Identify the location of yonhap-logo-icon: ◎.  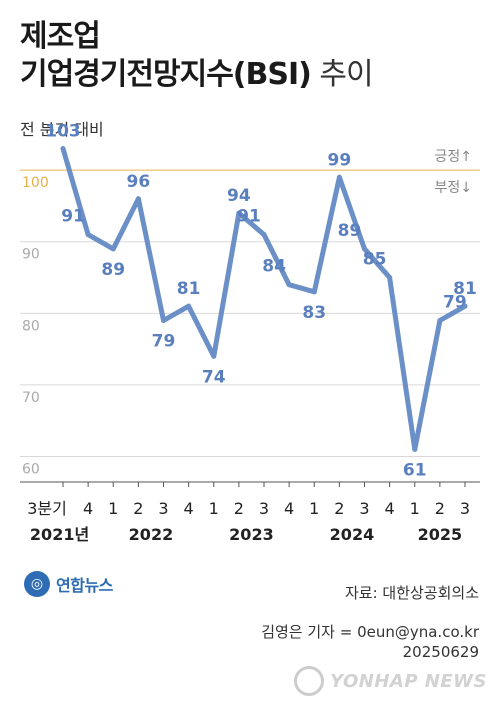
(37, 584).